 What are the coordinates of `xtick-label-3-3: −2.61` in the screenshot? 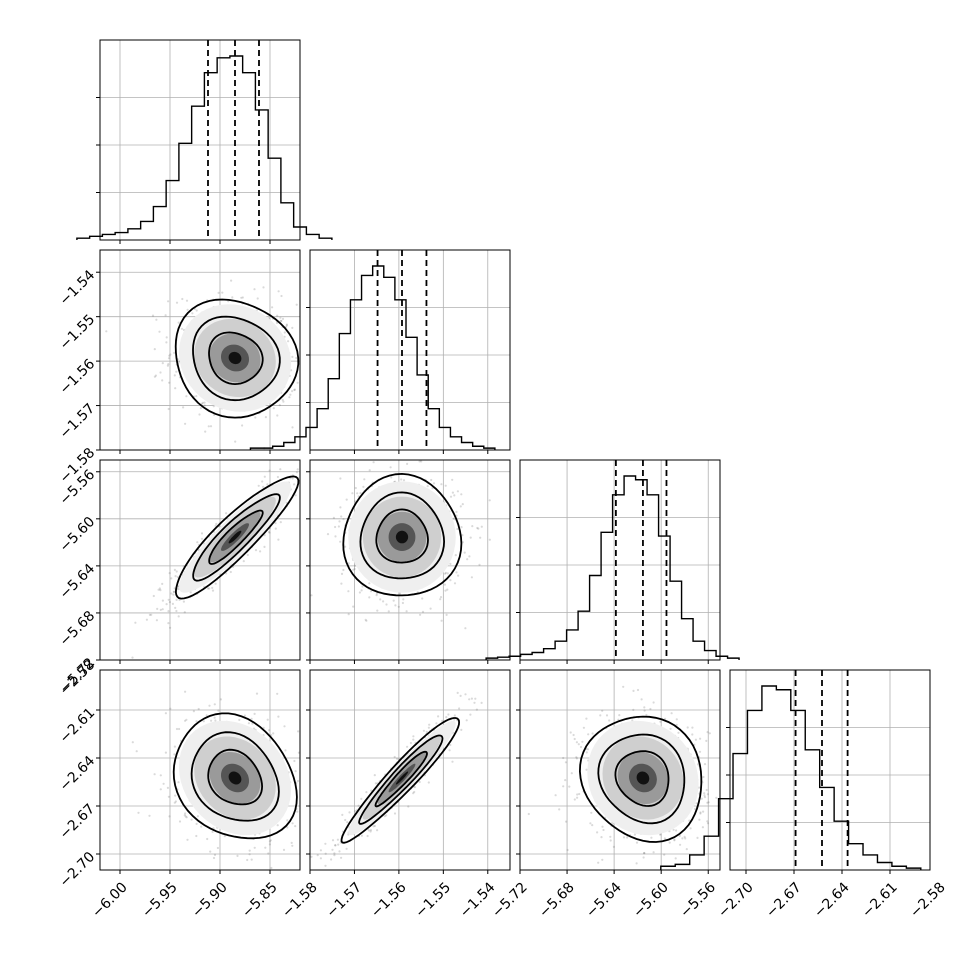 It's located at (880, 900).